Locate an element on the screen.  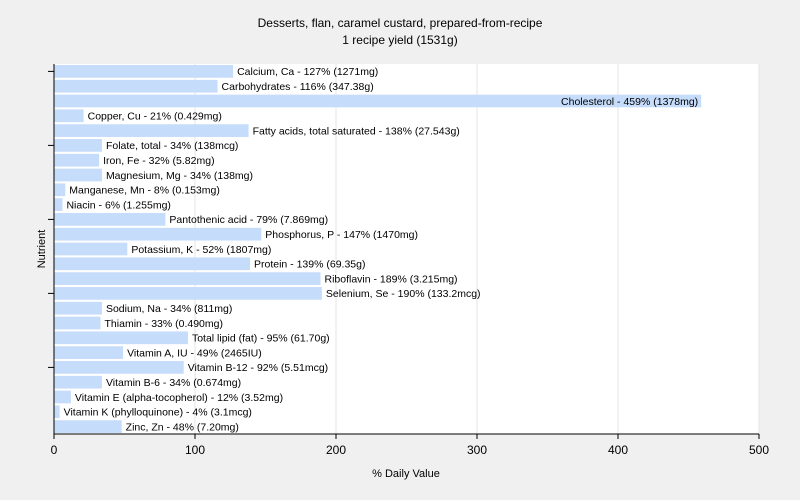
bar-label: Potassium, K - 52% (1807mg) is located at coordinates (201, 250).